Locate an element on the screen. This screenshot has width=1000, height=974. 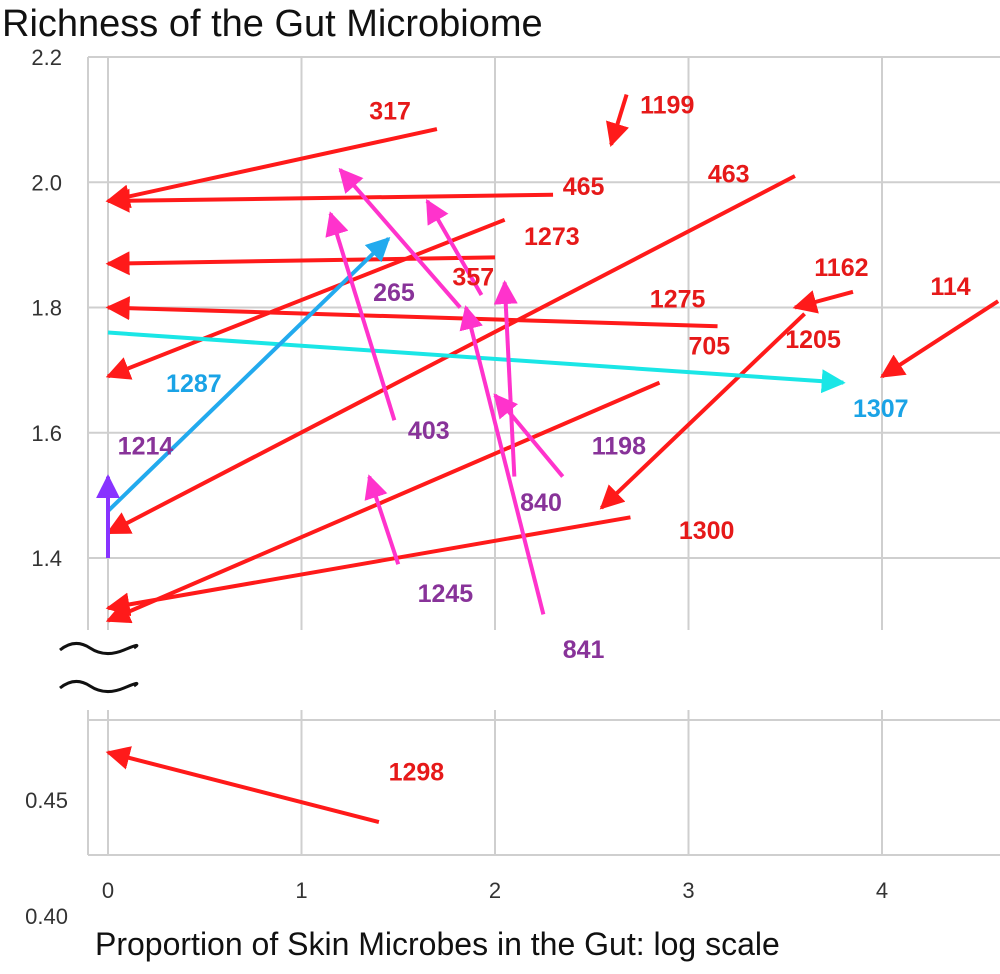
arrow-label-1205: 1205 is located at coordinates (813, 340).